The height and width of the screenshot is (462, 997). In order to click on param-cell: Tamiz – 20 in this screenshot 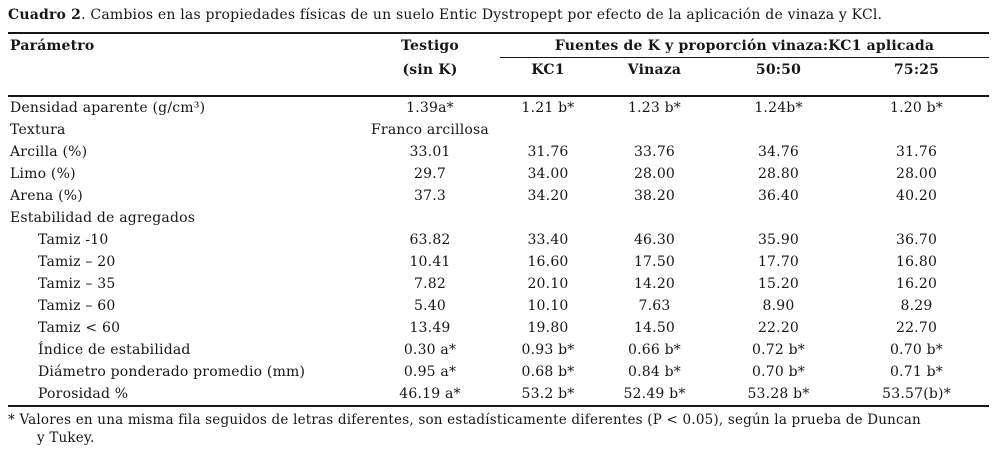, I will do `click(77, 262)`.